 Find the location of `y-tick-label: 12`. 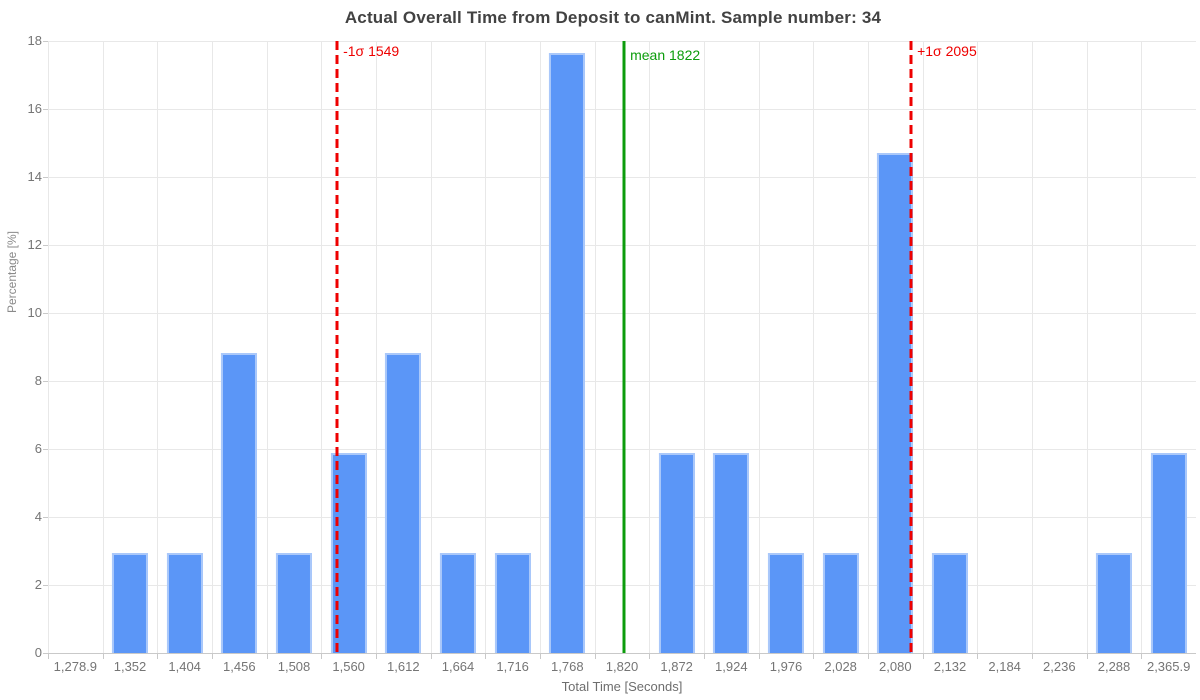

y-tick-label: 12 is located at coordinates (34, 244).